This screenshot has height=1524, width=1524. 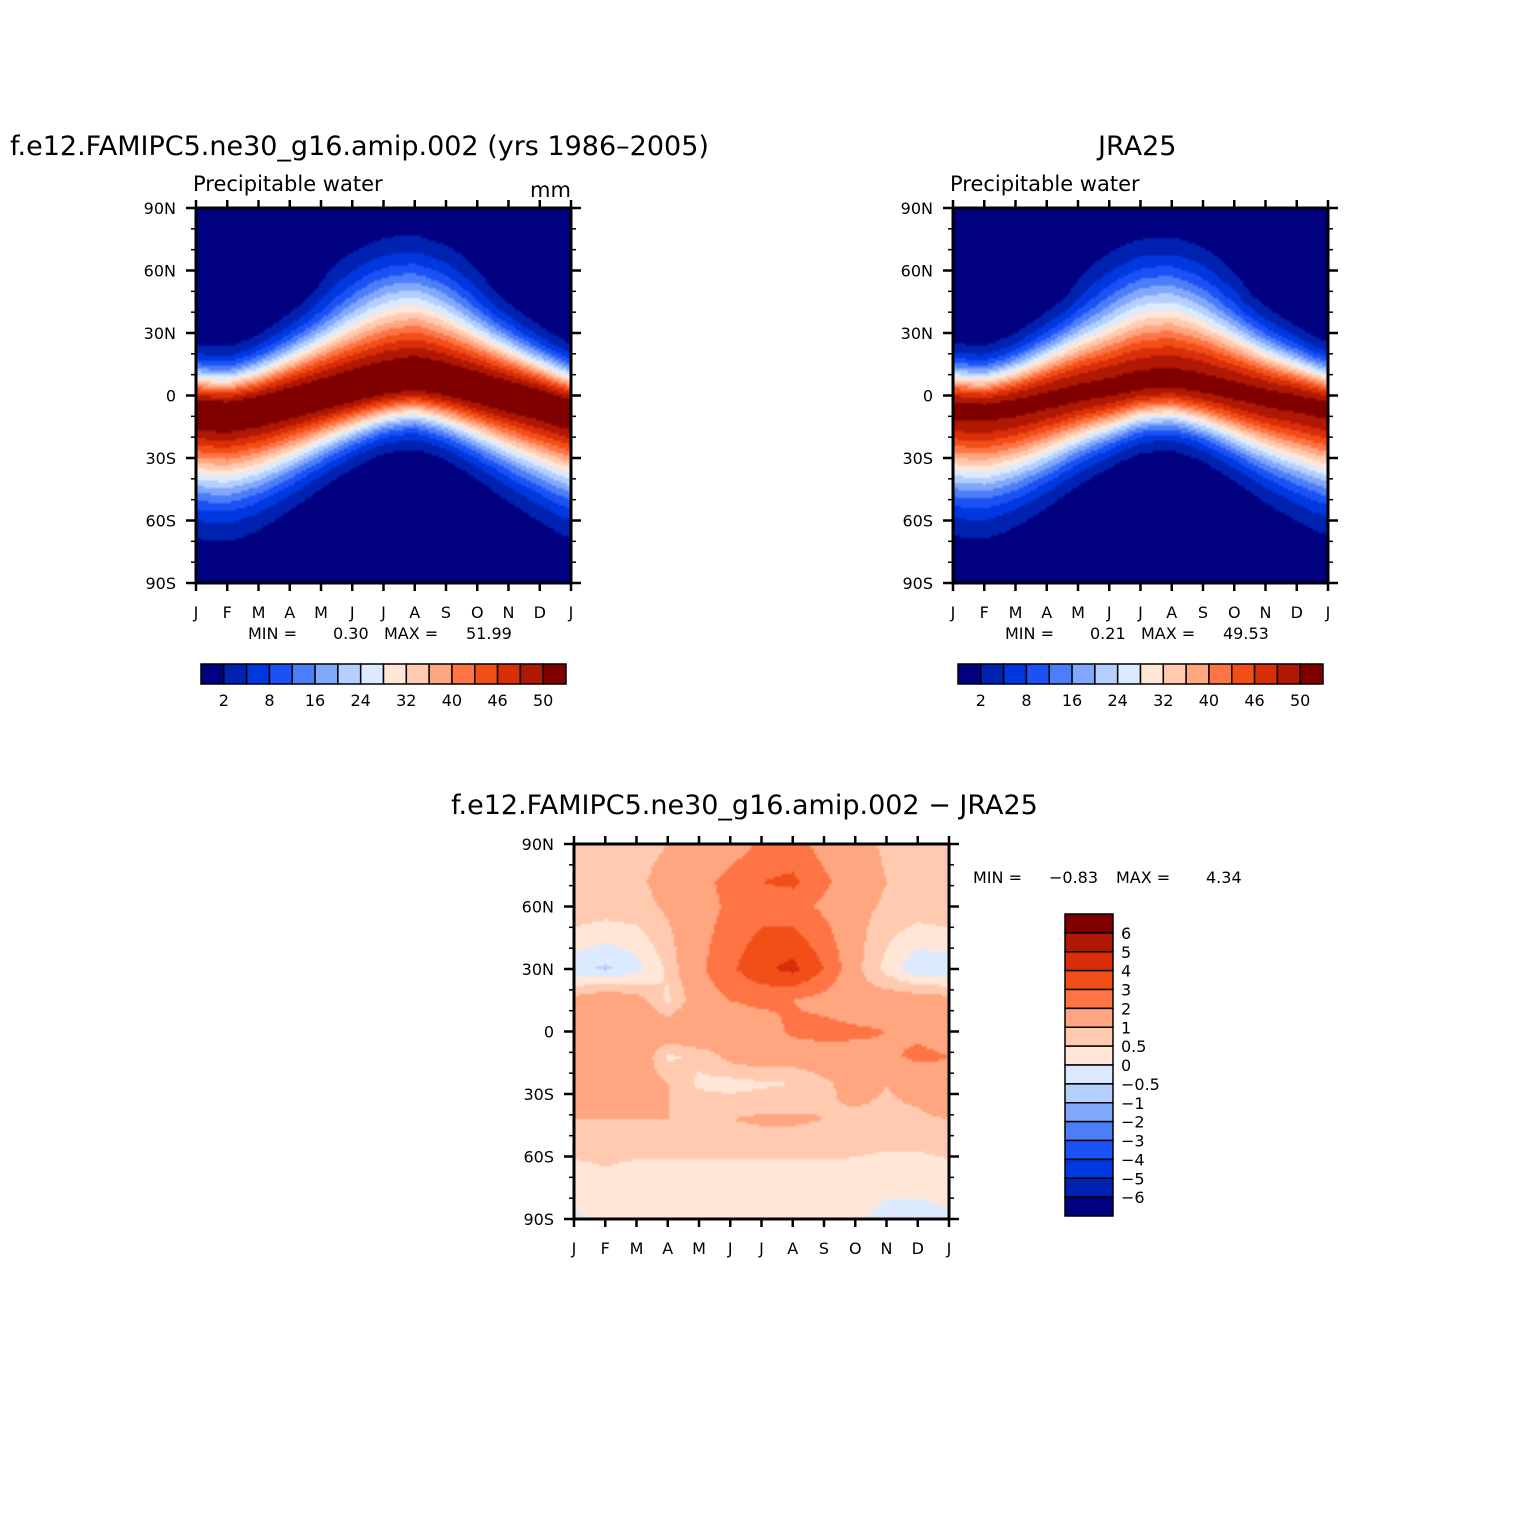 What do you see at coordinates (380, 633) in the screenshot?
I see `panel-model-stats: MIN = 0.30 MAX = 51.99` at bounding box center [380, 633].